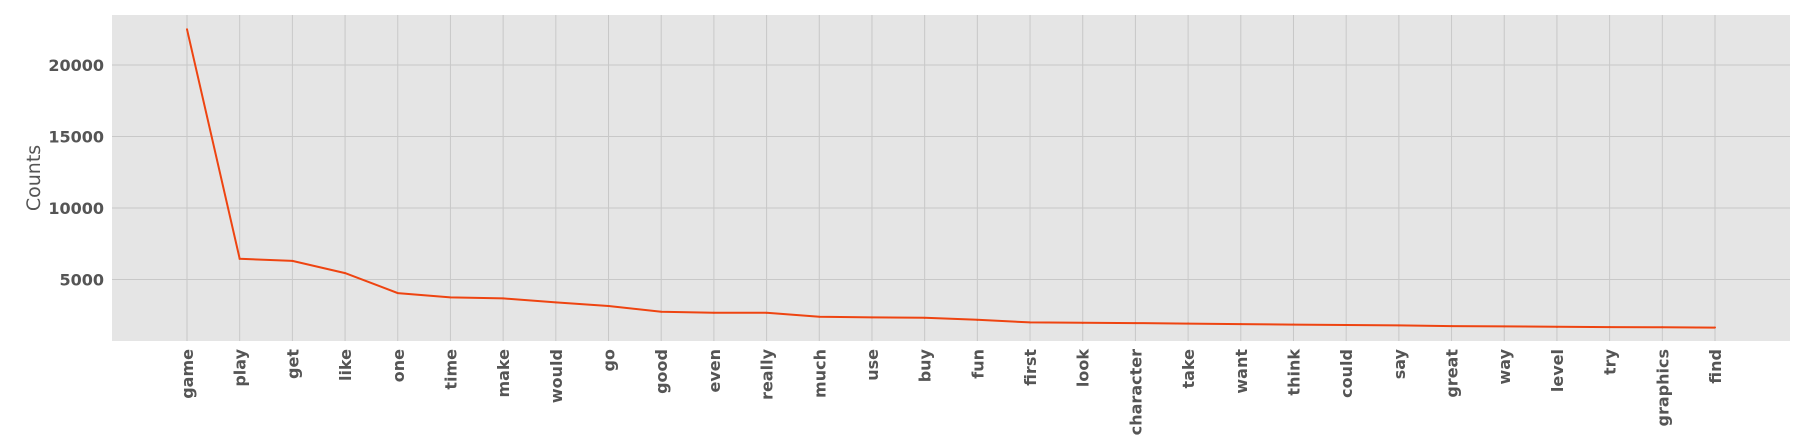  I want to click on x-tick-label: one, so click(398, 365).